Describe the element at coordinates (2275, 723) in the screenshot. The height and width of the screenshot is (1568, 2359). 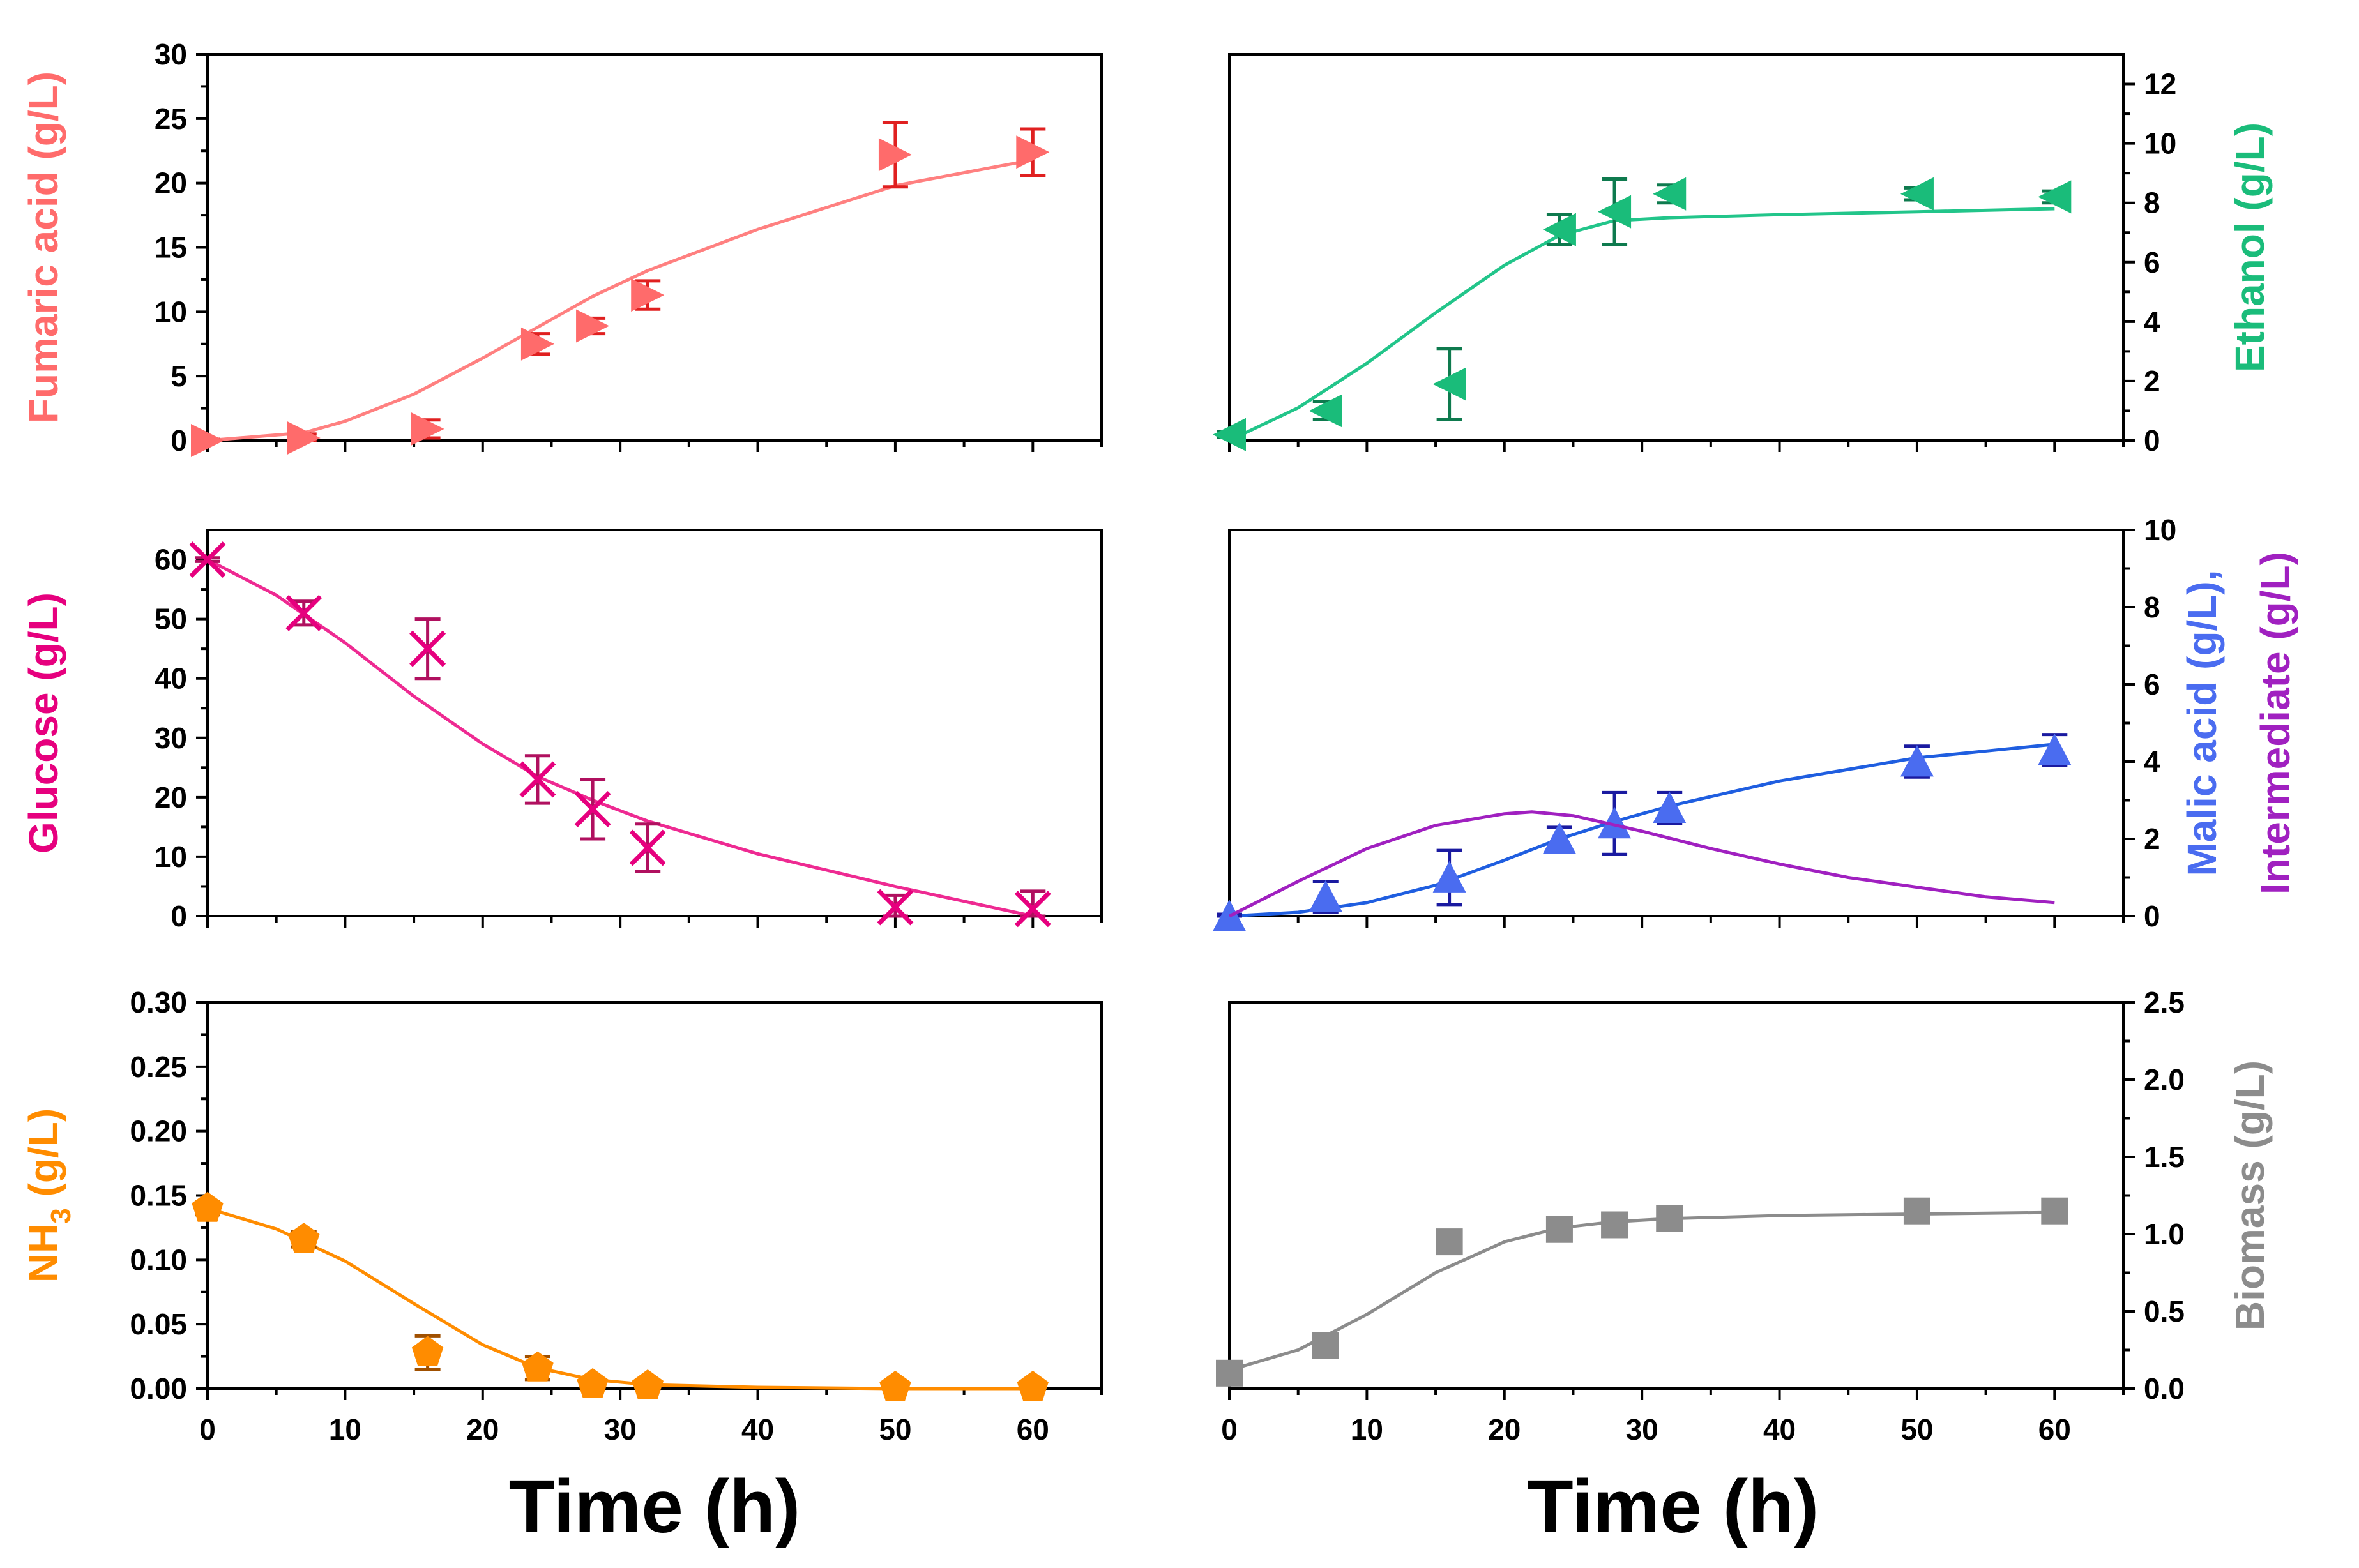
I see `y-axis-label-intermediate: Intermediate (g/L)` at that location.